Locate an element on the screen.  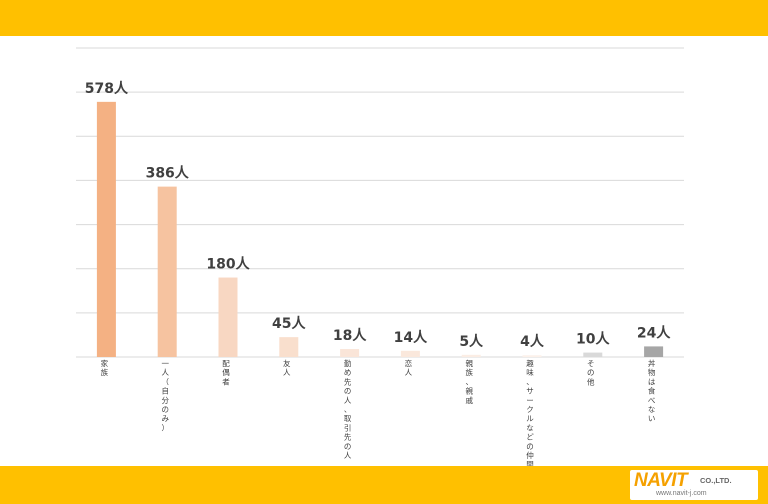
logo-wordmark: NAVIT is located at coordinates (661, 480).